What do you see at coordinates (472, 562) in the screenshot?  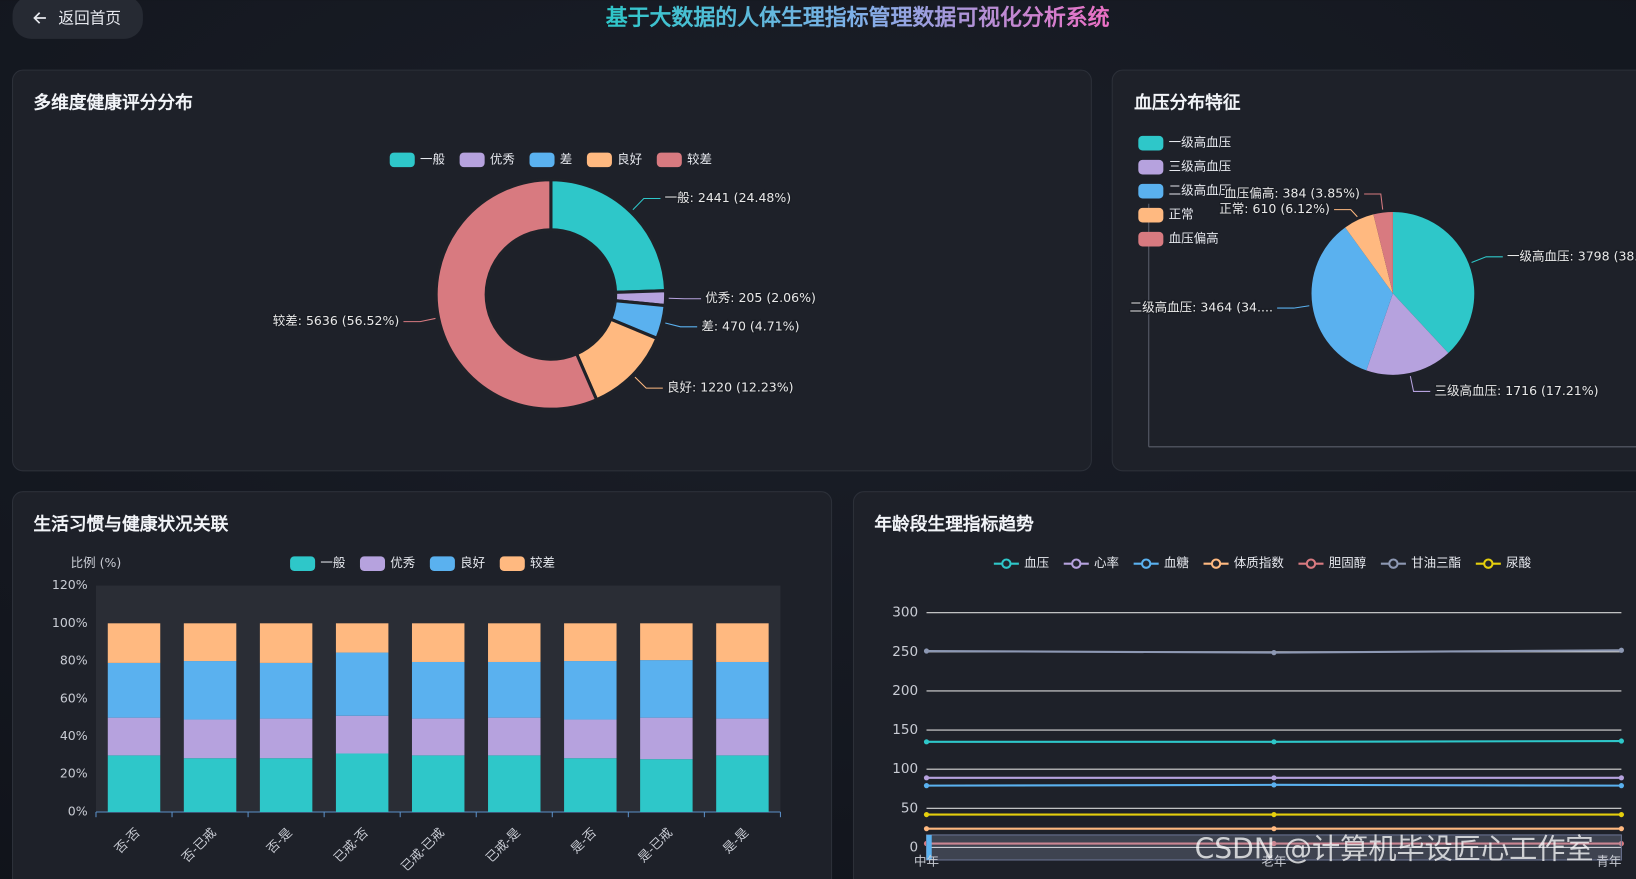 I see `legend-label: 良好` at bounding box center [472, 562].